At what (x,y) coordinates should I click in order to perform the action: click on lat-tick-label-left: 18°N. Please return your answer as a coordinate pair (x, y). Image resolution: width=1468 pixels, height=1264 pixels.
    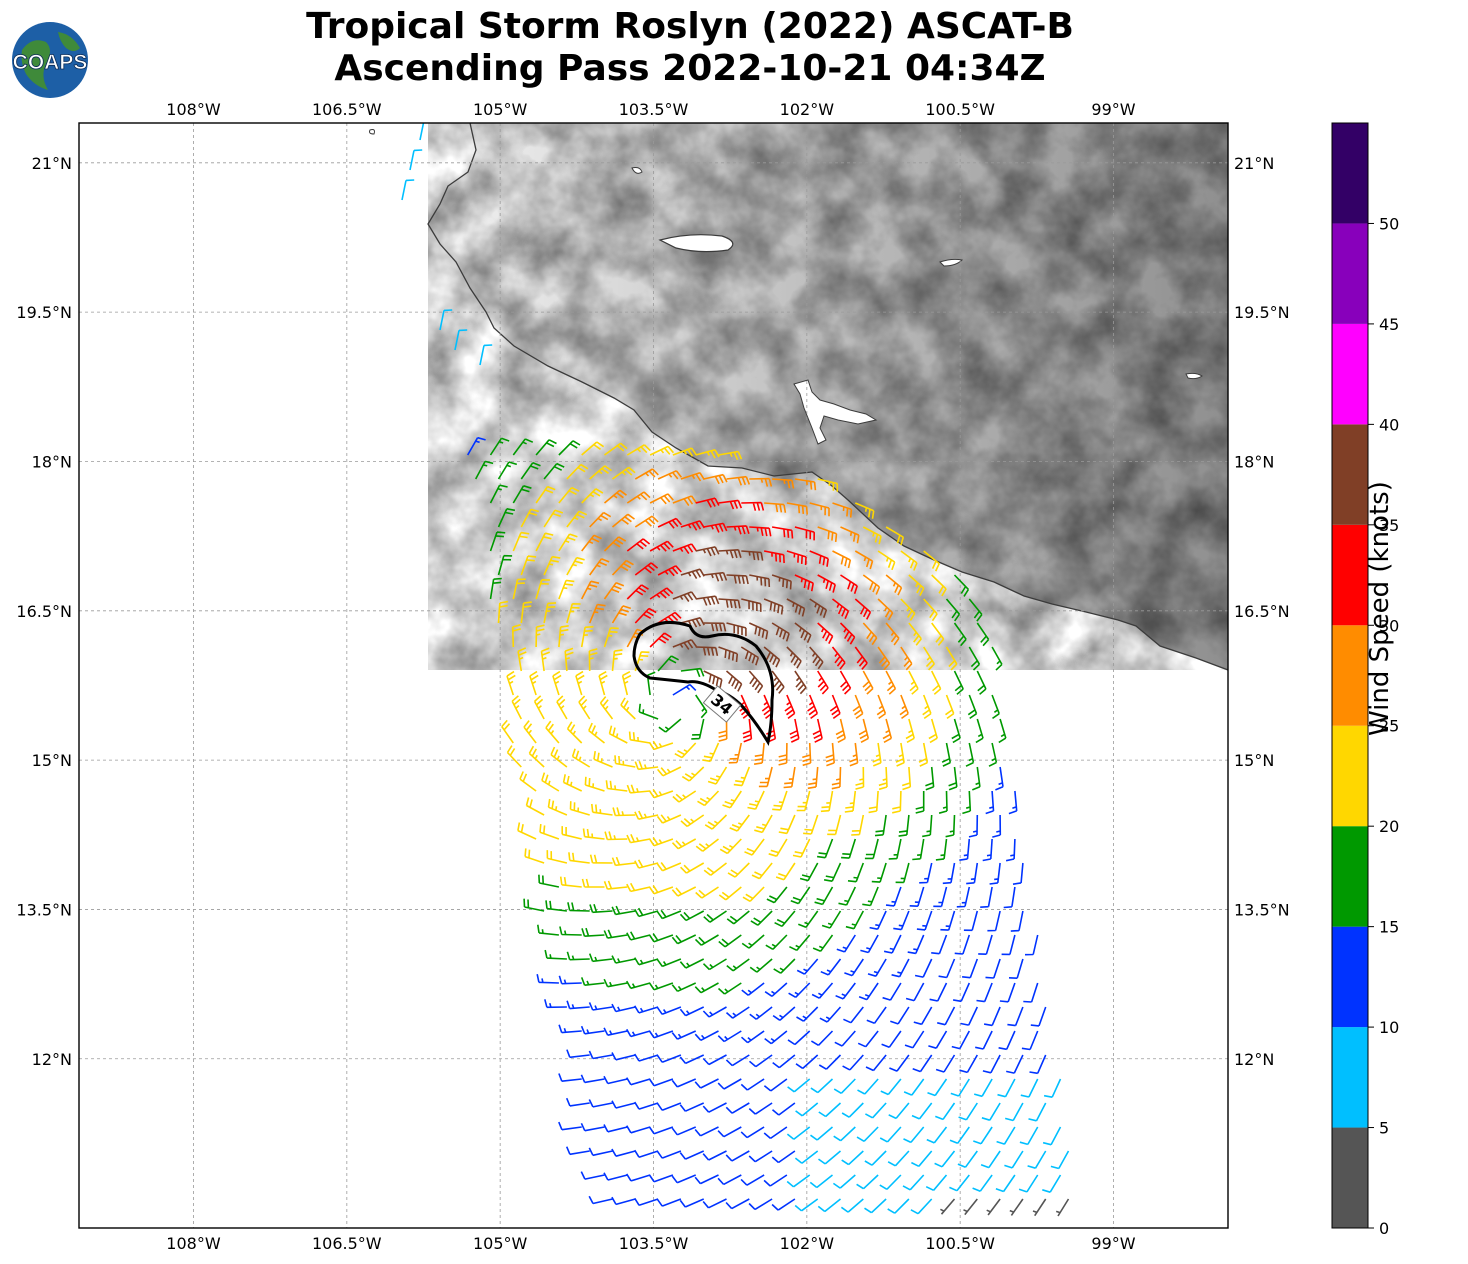
    Looking at the image, I should click on (52, 461).